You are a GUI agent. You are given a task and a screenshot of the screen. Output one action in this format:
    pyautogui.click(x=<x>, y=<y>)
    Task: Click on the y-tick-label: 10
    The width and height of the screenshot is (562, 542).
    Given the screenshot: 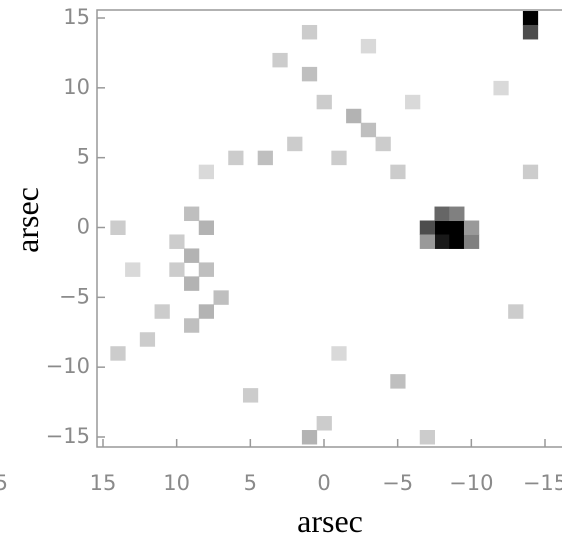 What is the action you would take?
    pyautogui.click(x=76, y=87)
    